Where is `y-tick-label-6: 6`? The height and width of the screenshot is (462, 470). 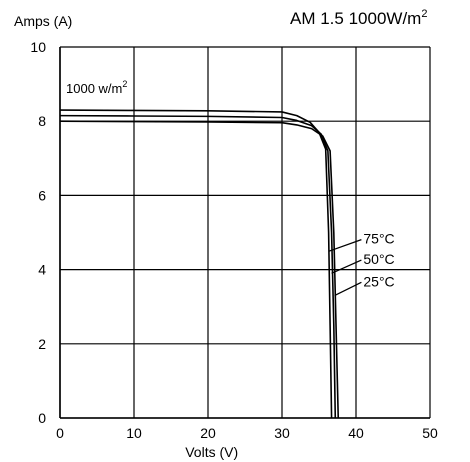 y-tick-label-6: 6 is located at coordinates (42, 195).